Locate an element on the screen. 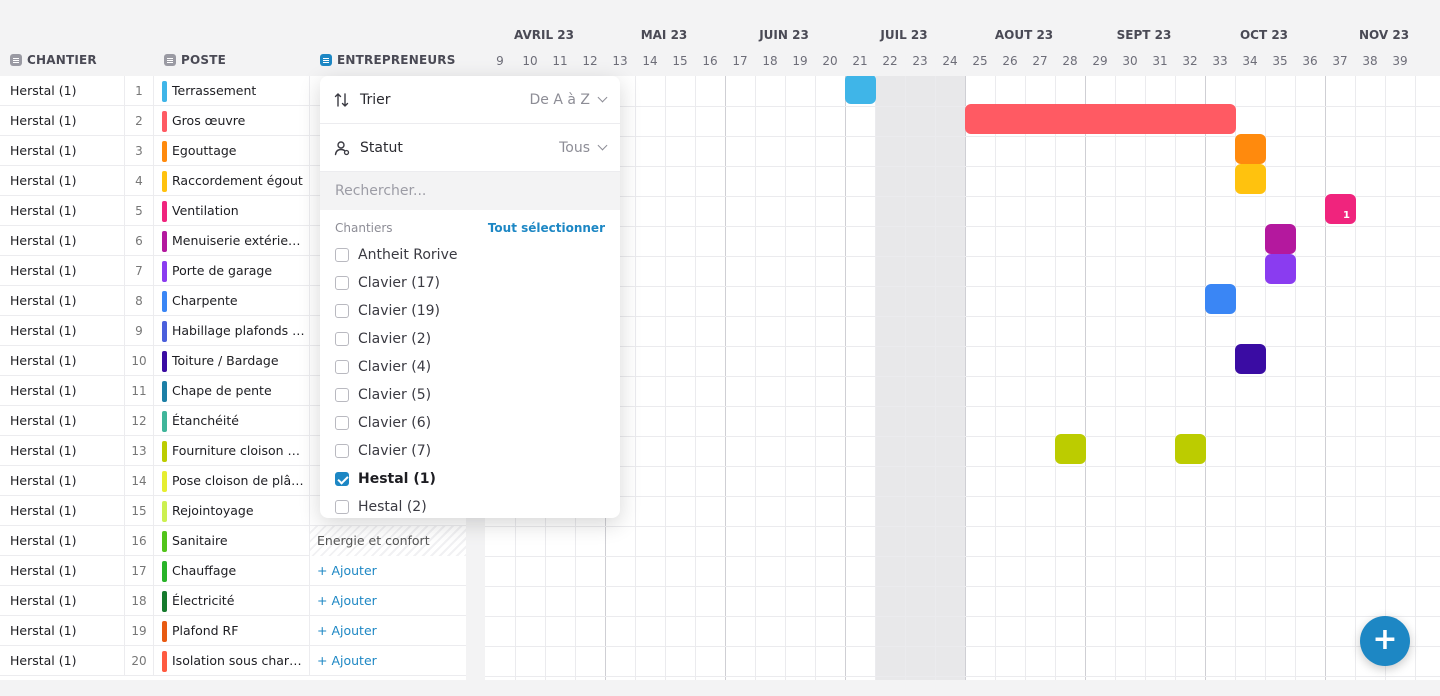  table-row: Herstal (1) 19 Plafond RF + Ajouter is located at coordinates (233, 631).